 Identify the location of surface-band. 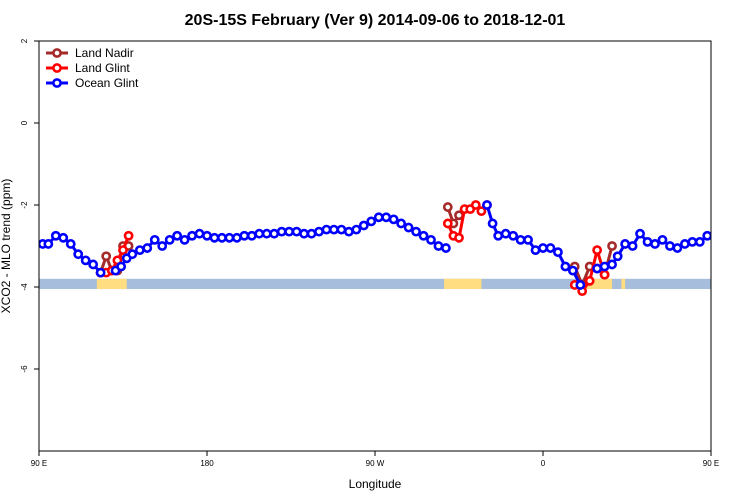
(375, 284).